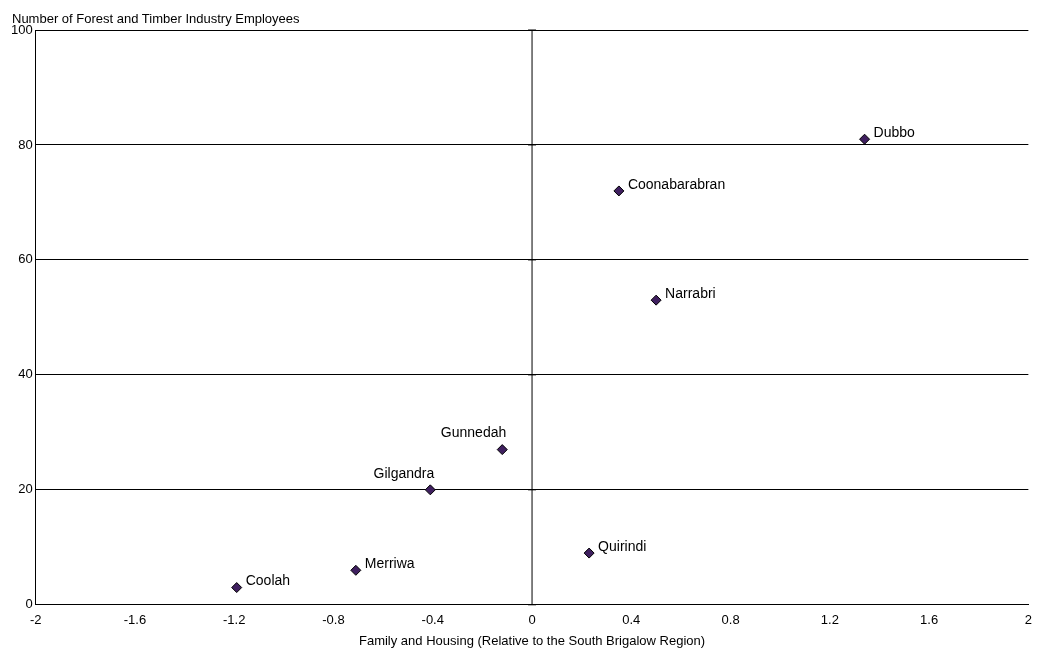  I want to click on x-axis-title: Family and Housing (Relative to the South Brigalow Region), so click(532, 640).